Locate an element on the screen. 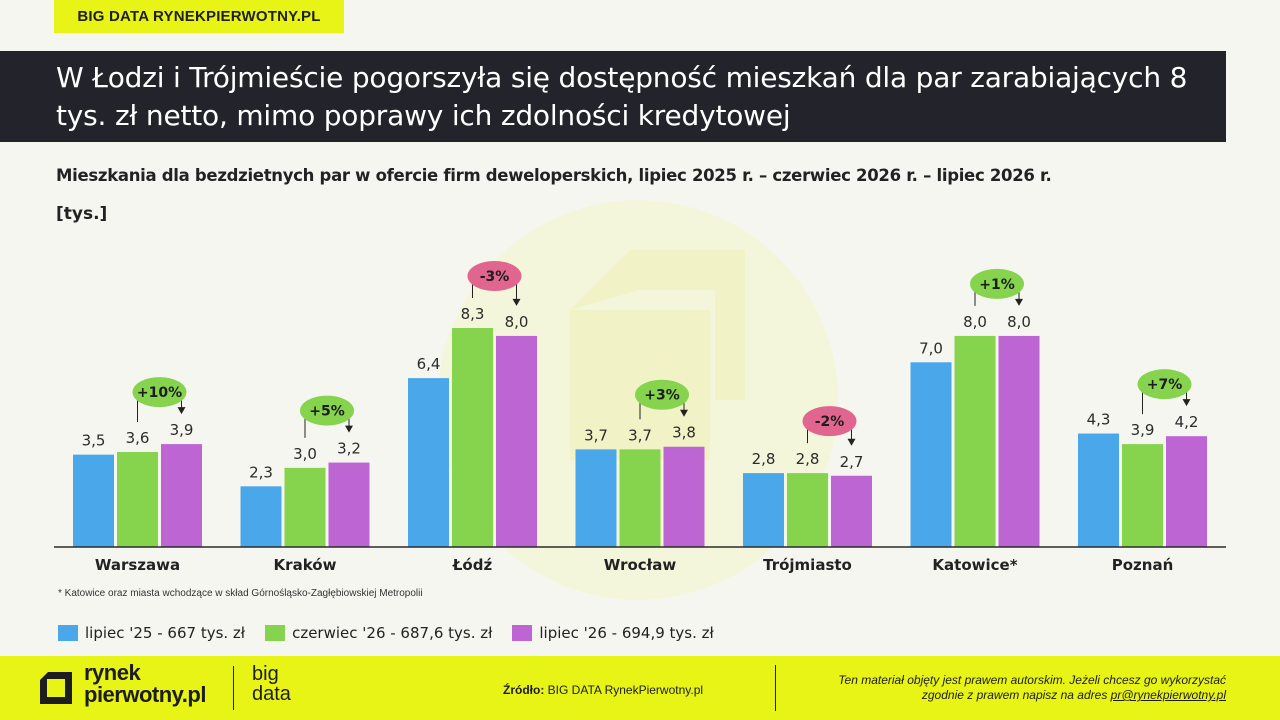 This screenshot has width=1280, height=720. category-label-4: Trójmiasto is located at coordinates (807, 565).